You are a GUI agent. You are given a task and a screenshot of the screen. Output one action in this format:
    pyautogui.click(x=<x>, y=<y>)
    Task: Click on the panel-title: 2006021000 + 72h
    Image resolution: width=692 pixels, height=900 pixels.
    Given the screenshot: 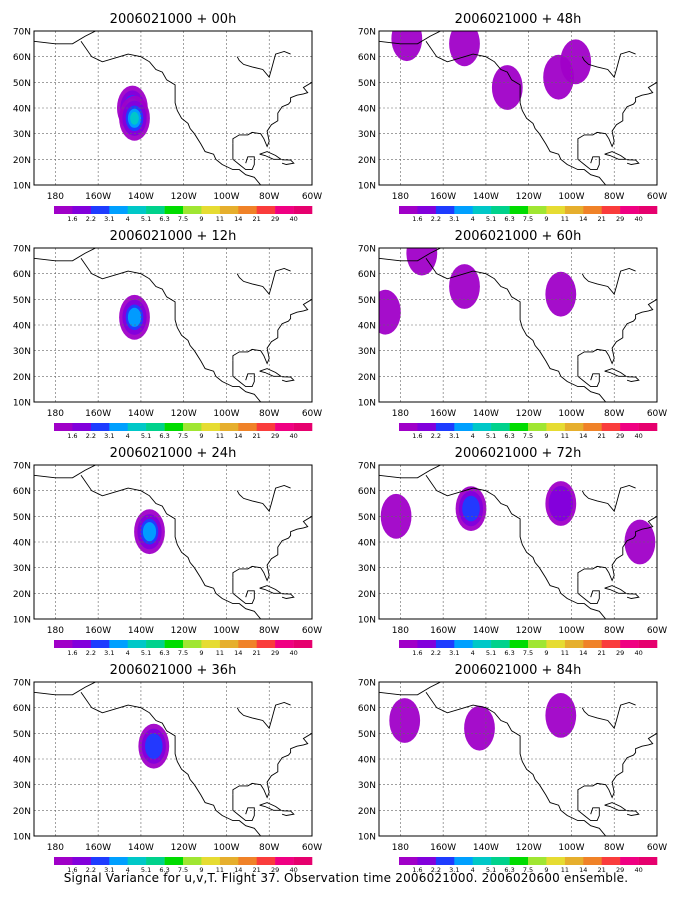 What is the action you would take?
    pyautogui.click(x=518, y=453)
    